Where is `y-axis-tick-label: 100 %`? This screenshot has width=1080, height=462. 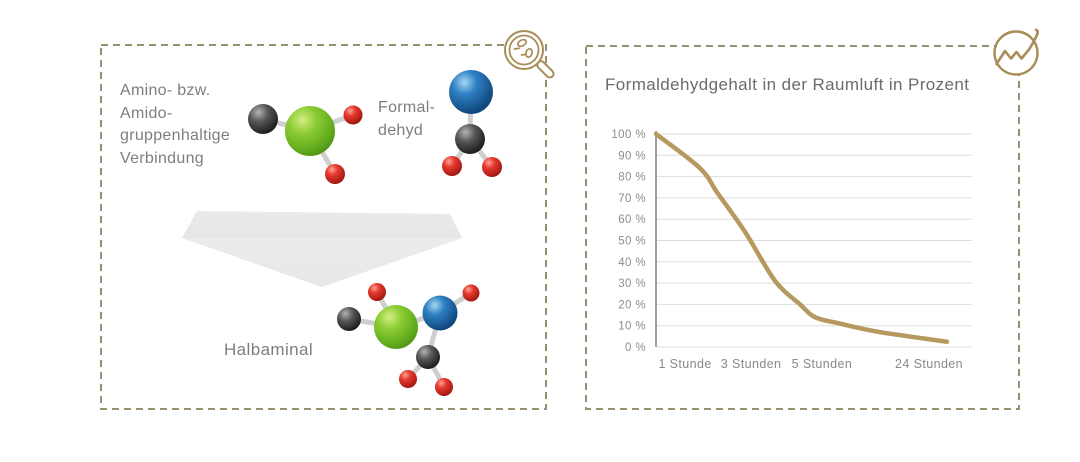 y-axis-tick-label: 100 % is located at coordinates (628, 135).